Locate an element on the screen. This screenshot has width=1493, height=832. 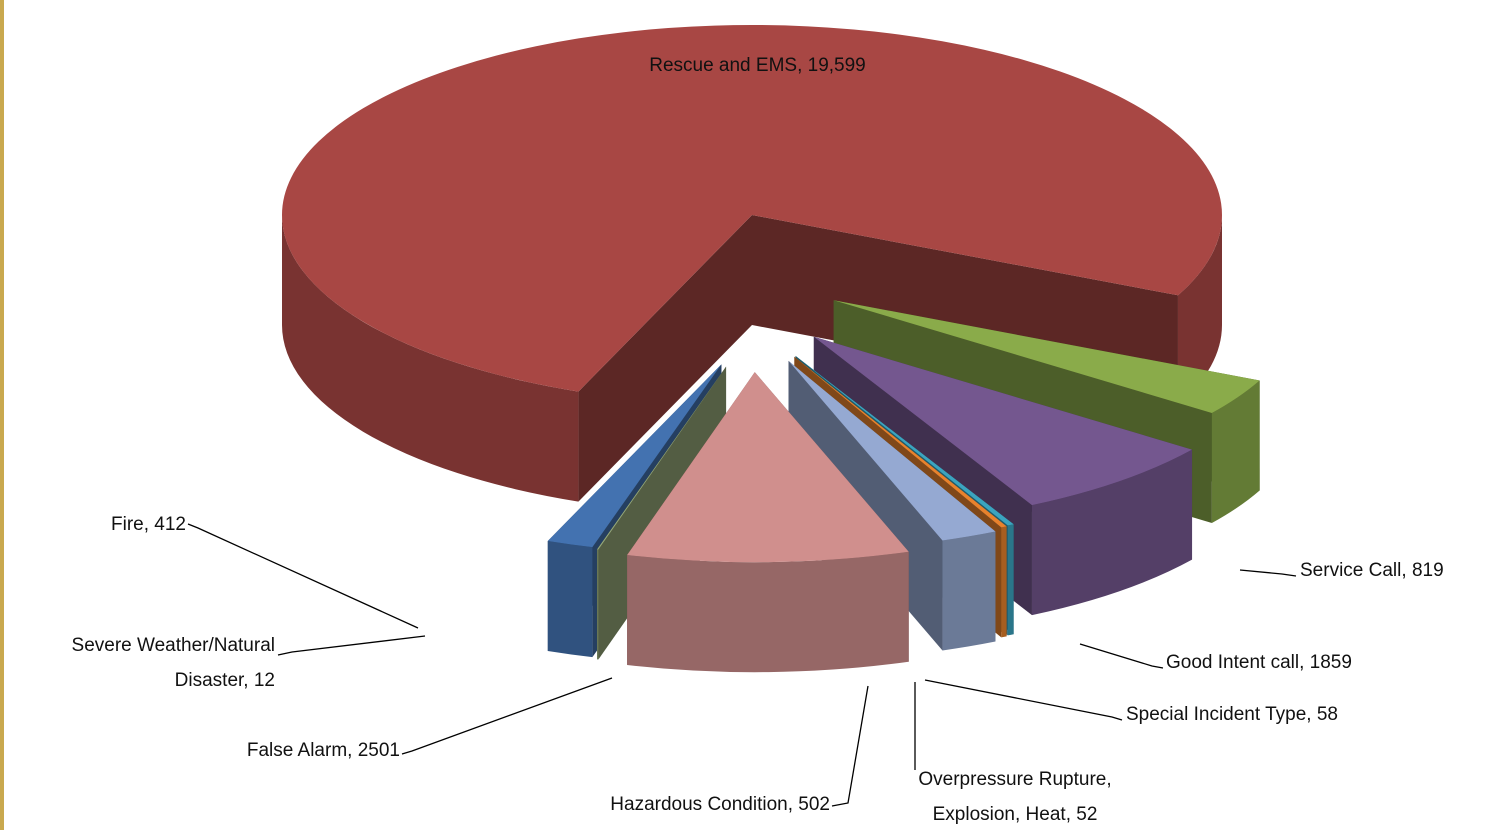
label-value: 58 is located at coordinates (1327, 714).